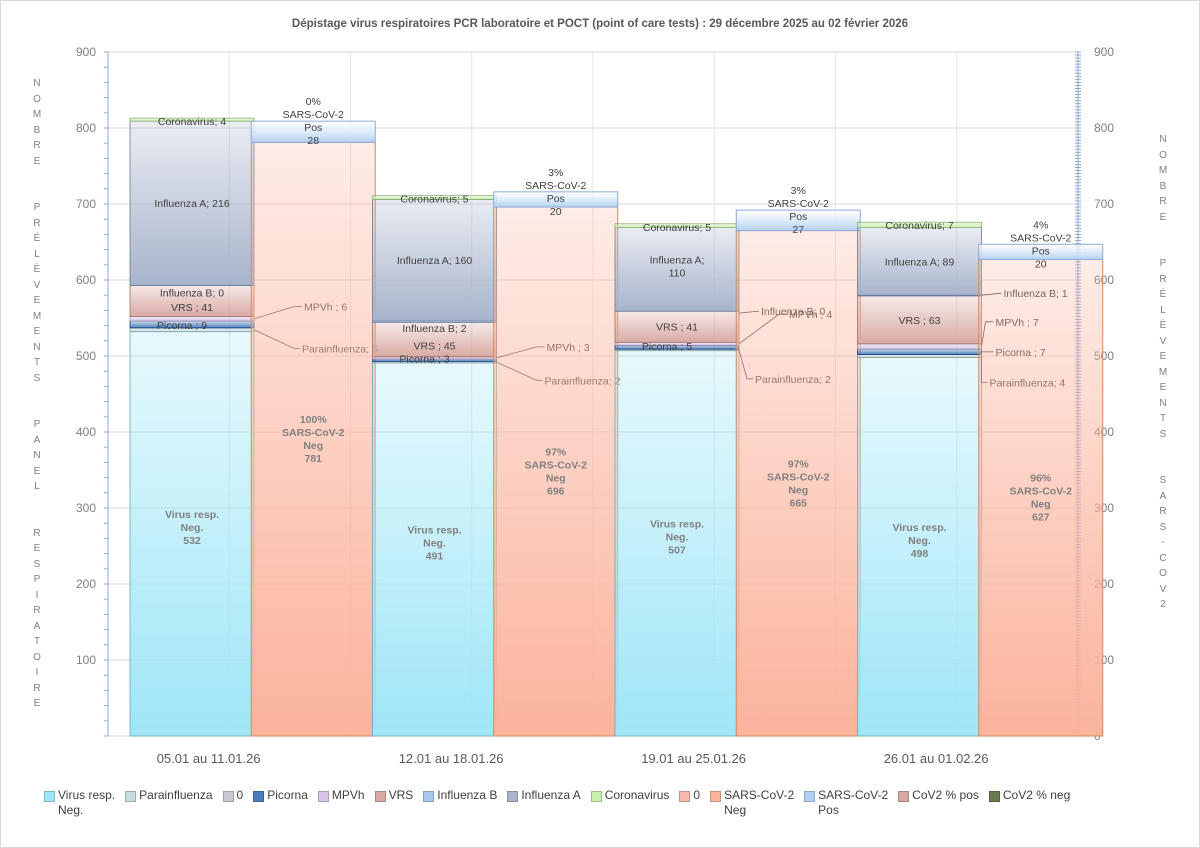  What do you see at coordinates (919, 226) in the screenshot?
I see `data-label-coronavirus: Coronavirus; 7` at bounding box center [919, 226].